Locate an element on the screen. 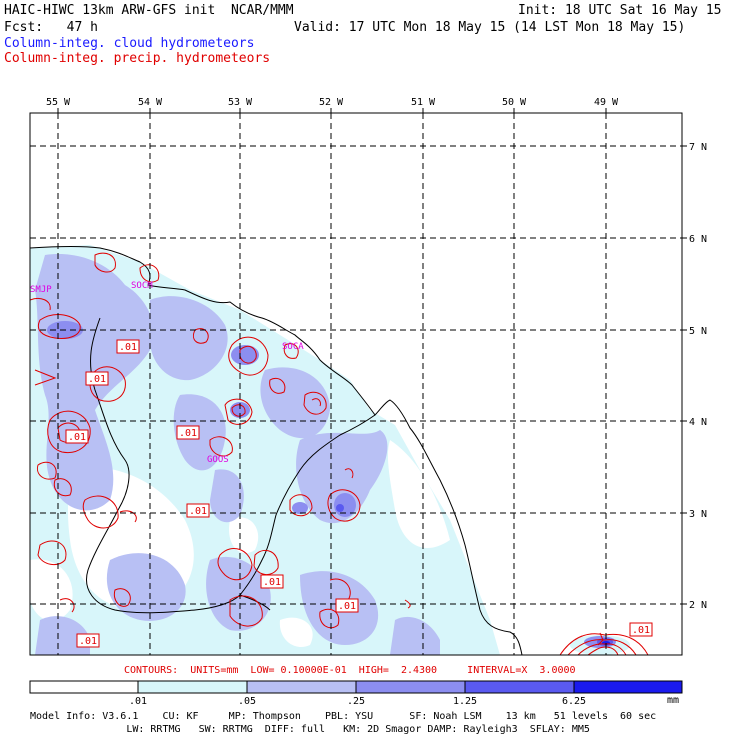  lon-label: 54 W is located at coordinates (150, 102).